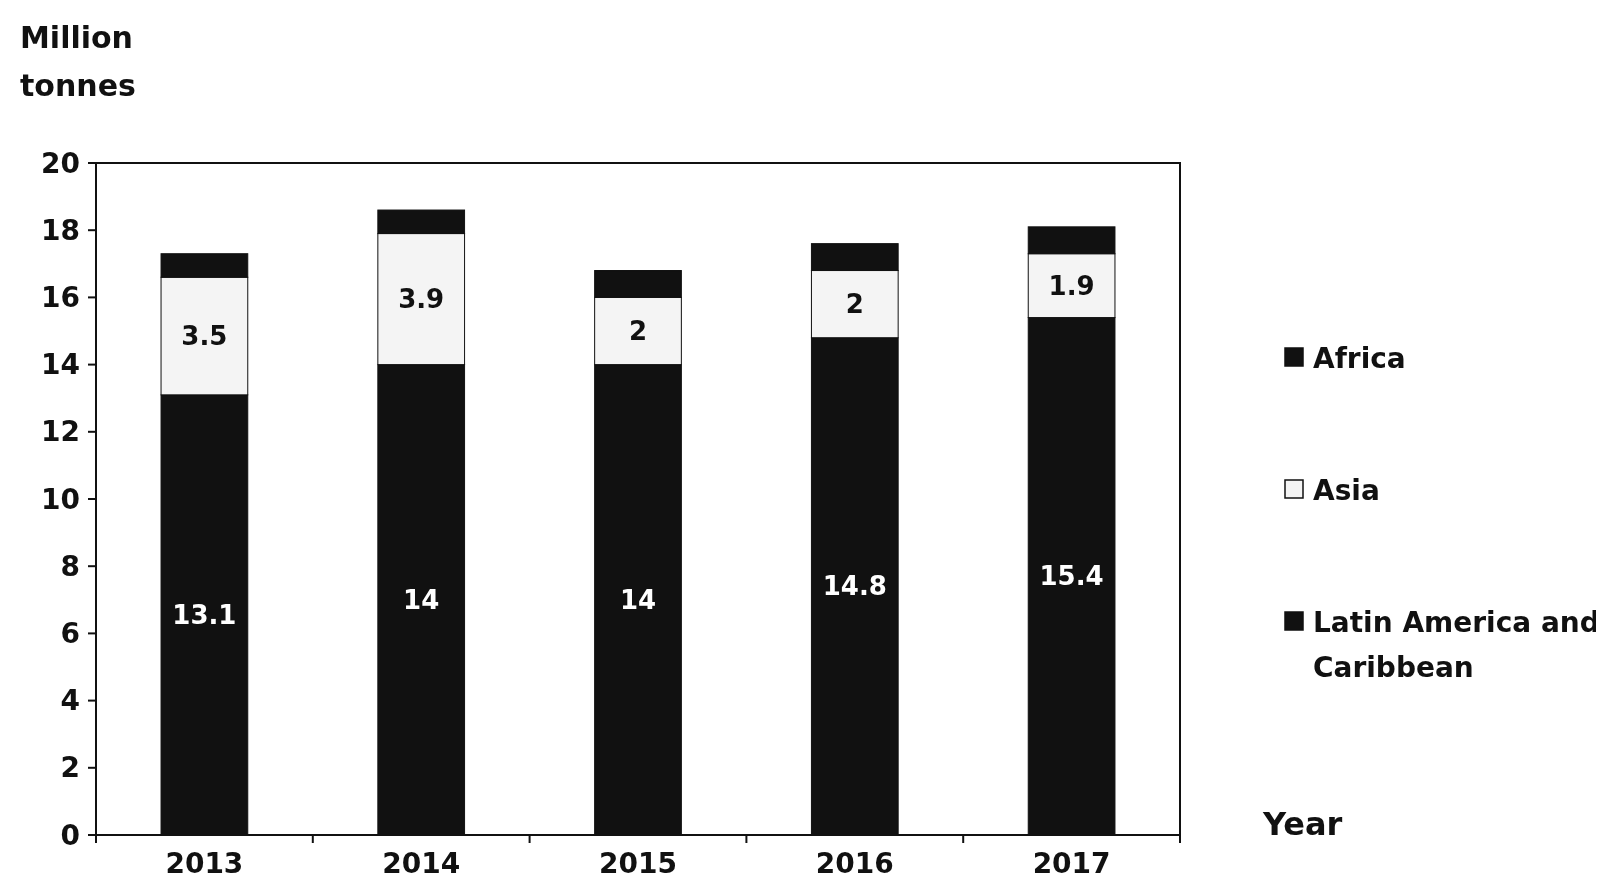 The width and height of the screenshot is (1604, 891). What do you see at coordinates (854, 863) in the screenshot?
I see `x-tick-label: 2016` at bounding box center [854, 863].